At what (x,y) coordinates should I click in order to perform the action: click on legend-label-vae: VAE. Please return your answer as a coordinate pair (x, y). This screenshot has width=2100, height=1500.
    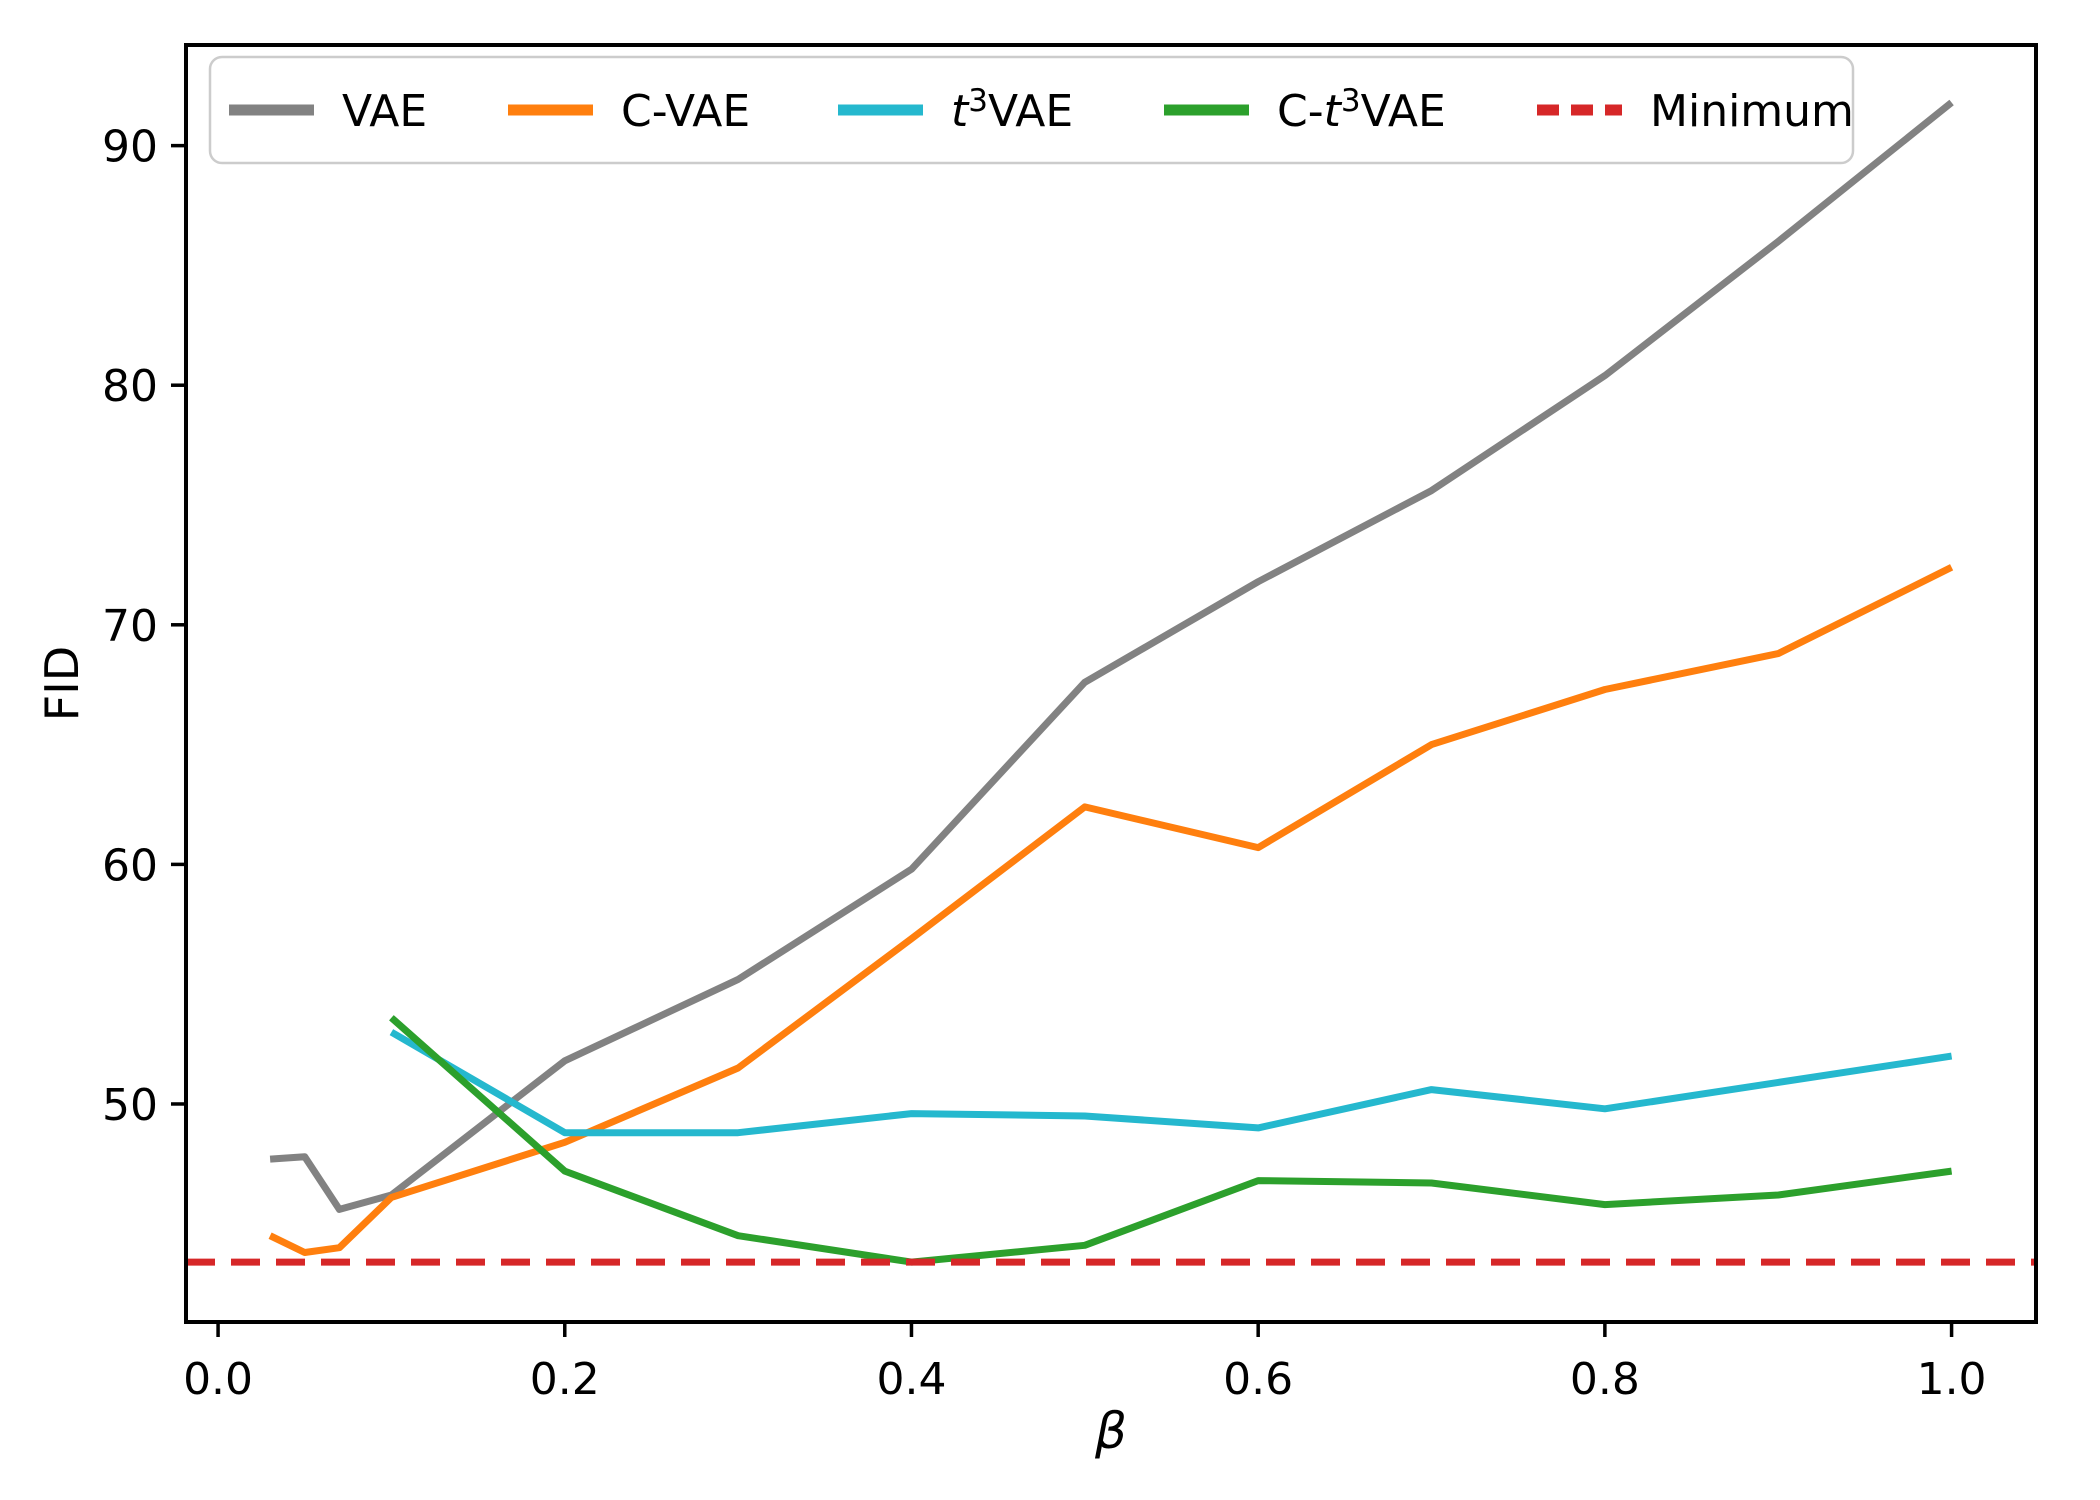
    Looking at the image, I should click on (384, 111).